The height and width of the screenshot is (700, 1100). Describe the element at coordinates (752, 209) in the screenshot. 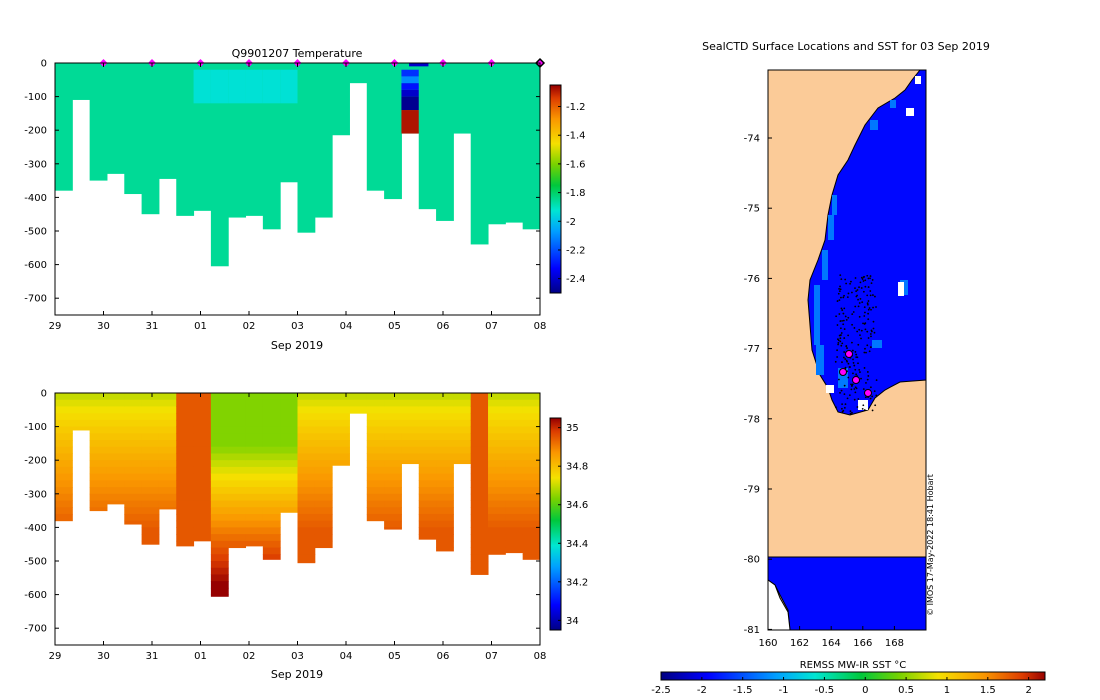

I see `map-latitude-tick-label: -75` at that location.